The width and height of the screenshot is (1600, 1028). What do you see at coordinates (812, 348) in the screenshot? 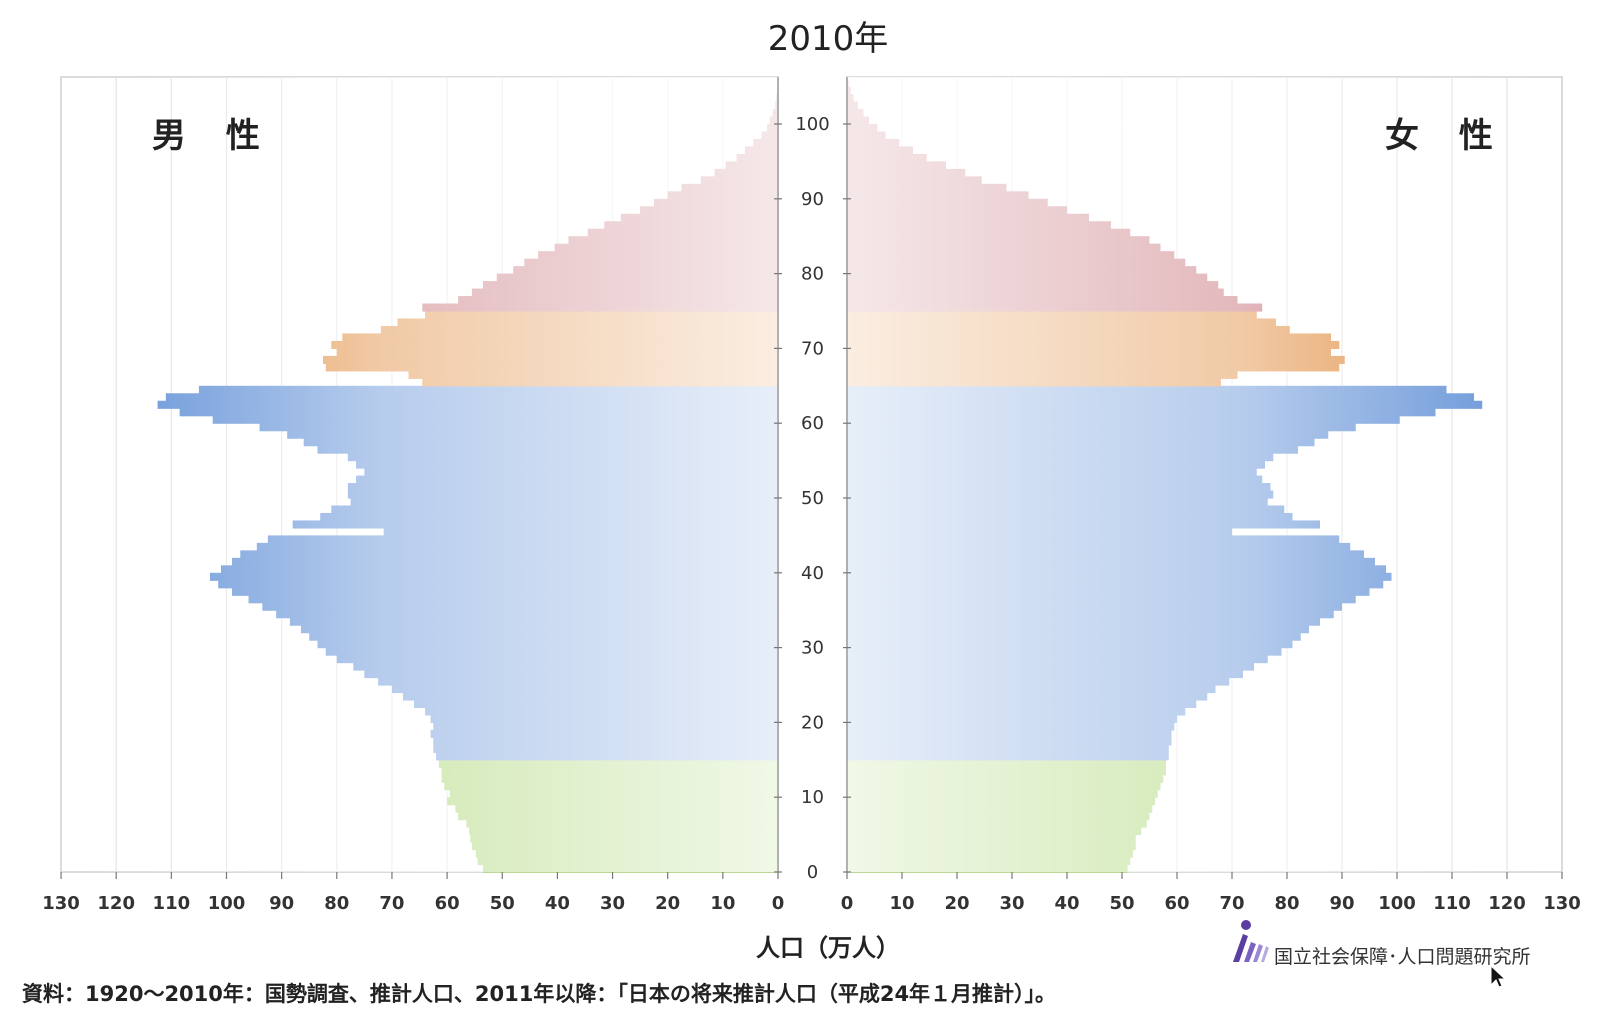
I see `age-tick-label: 70` at bounding box center [812, 348].